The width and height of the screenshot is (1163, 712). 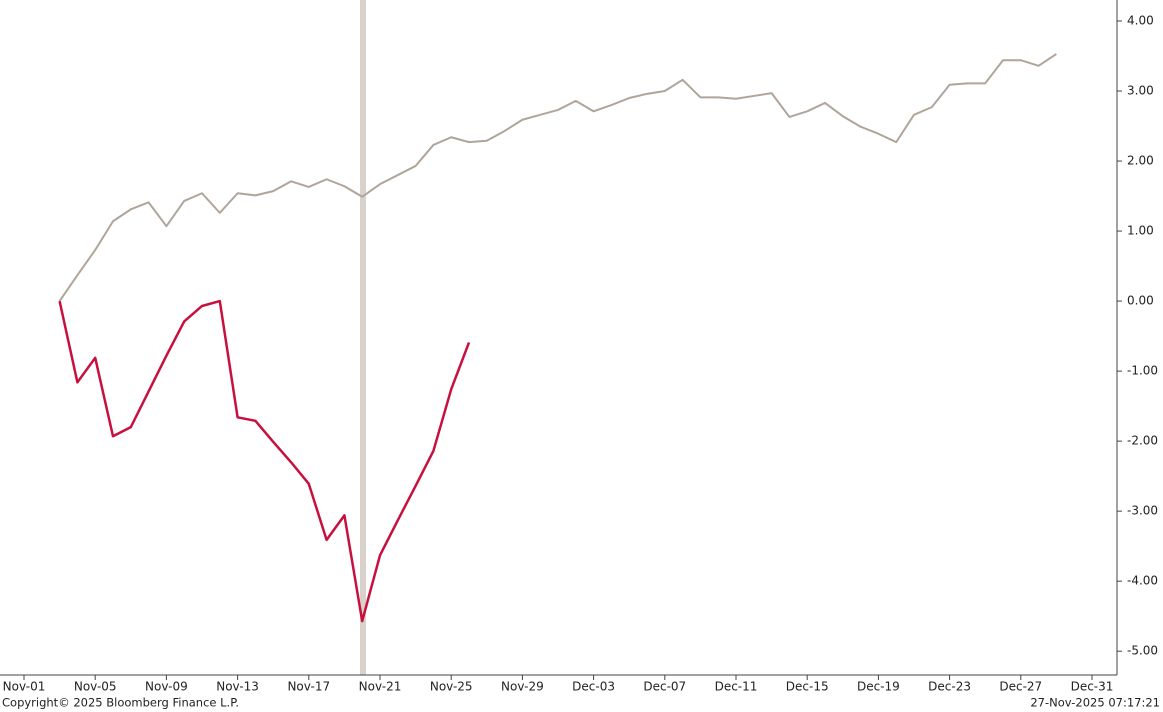 I want to click on x-tick-label: Dec-31, so click(x=1092, y=687).